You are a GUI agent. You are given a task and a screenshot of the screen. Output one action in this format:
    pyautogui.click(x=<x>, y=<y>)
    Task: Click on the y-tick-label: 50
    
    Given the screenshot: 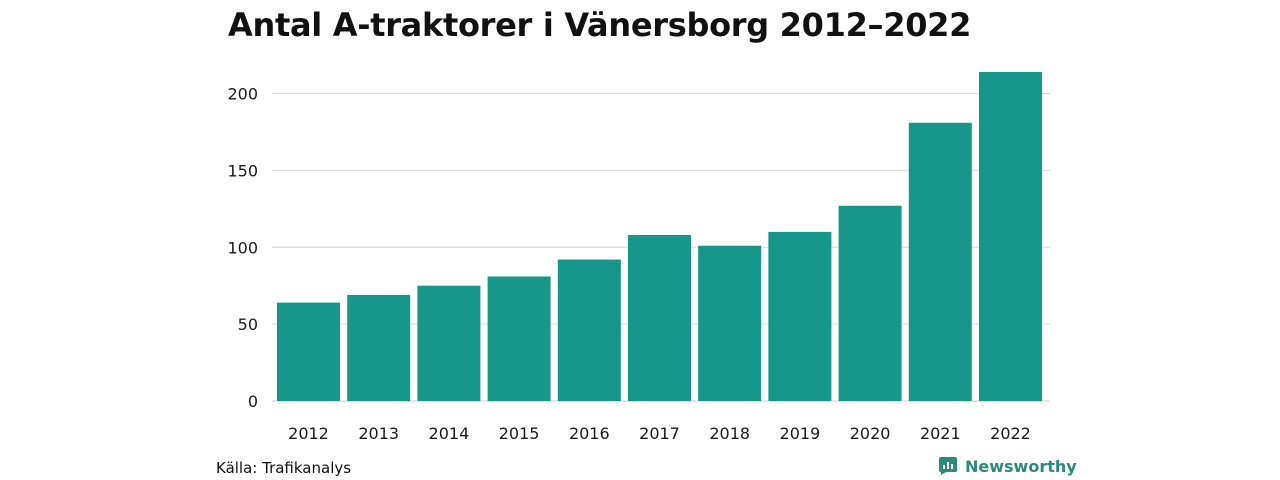 What is the action you would take?
    pyautogui.click(x=248, y=324)
    